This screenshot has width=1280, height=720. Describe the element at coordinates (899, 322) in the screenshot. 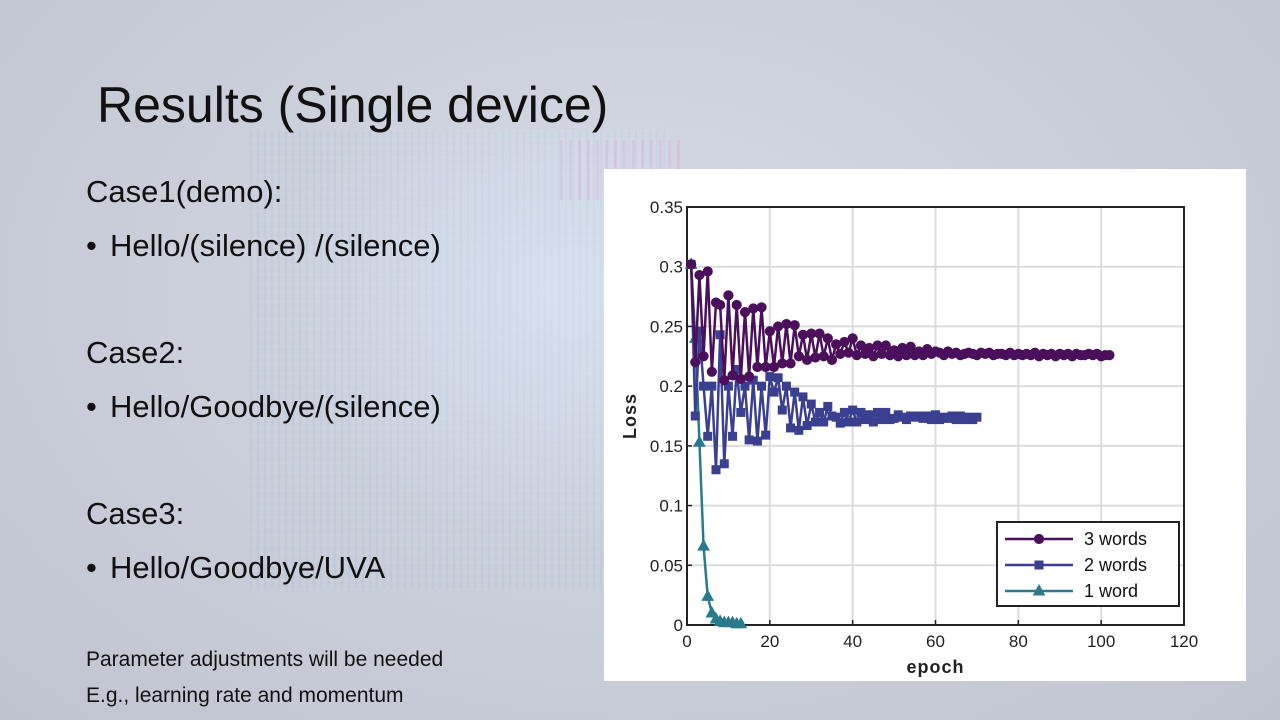

I see `series-line-3-words` at that location.